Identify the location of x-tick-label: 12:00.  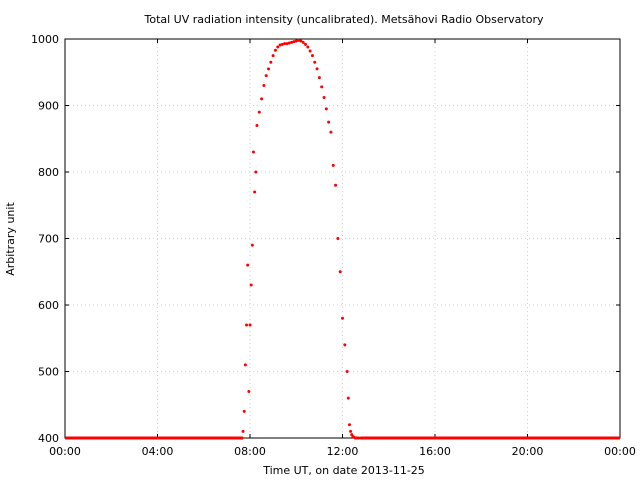
(343, 451).